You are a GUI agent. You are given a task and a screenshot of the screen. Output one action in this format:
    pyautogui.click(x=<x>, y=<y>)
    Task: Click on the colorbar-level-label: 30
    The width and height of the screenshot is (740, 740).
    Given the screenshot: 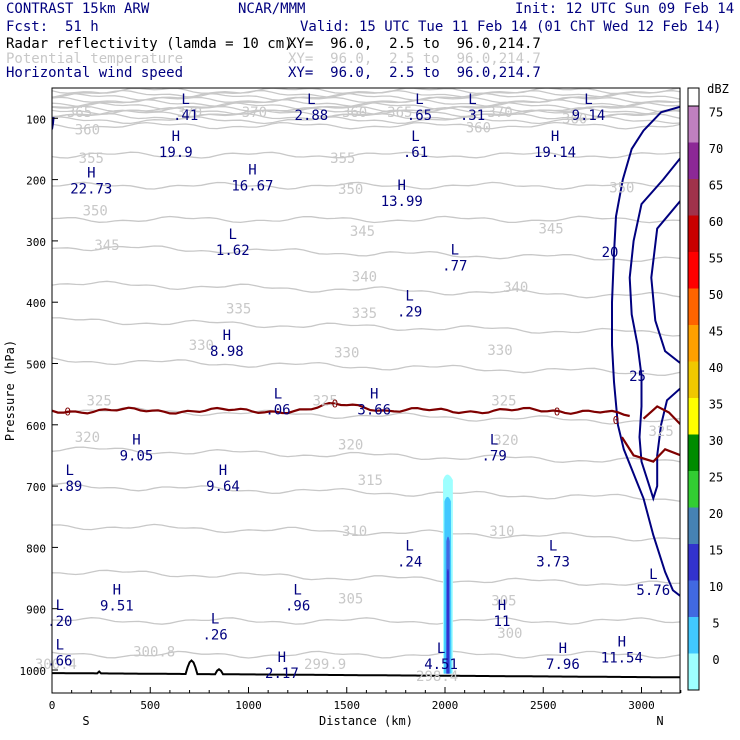 What is the action you would take?
    pyautogui.click(x=716, y=441)
    